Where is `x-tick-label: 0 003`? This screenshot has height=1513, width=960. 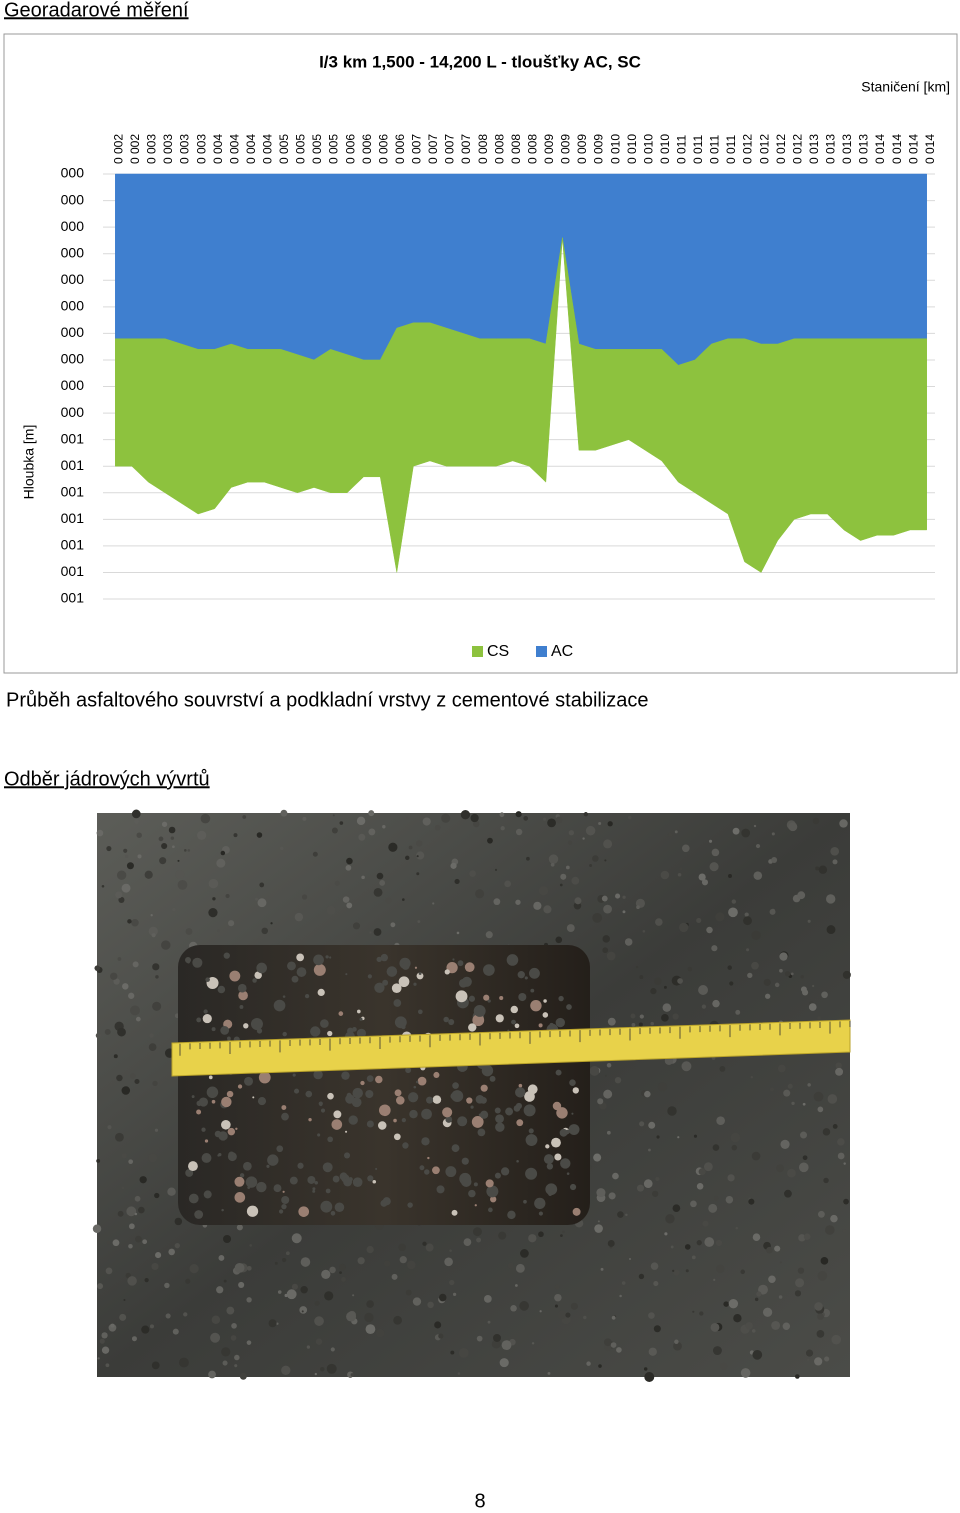
x-tick-label: 0 003 is located at coordinates (168, 149).